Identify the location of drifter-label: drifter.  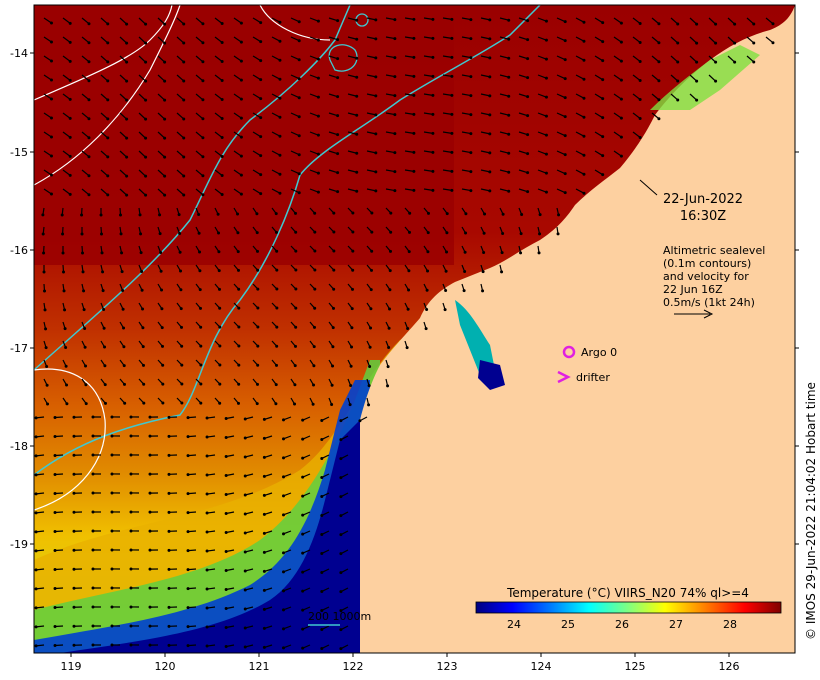
(593, 377).